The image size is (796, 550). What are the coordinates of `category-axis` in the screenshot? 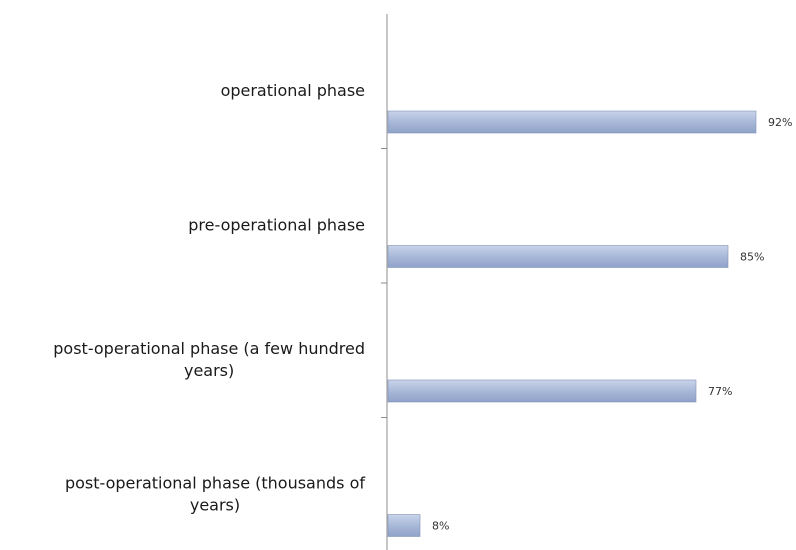 It's located at (384, 282).